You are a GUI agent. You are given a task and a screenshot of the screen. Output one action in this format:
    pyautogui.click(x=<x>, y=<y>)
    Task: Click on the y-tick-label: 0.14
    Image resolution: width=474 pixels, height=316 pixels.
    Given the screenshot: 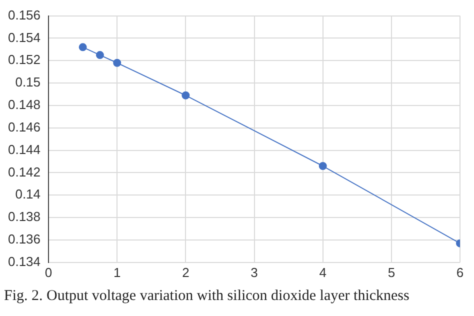 What is the action you would take?
    pyautogui.click(x=28, y=194)
    